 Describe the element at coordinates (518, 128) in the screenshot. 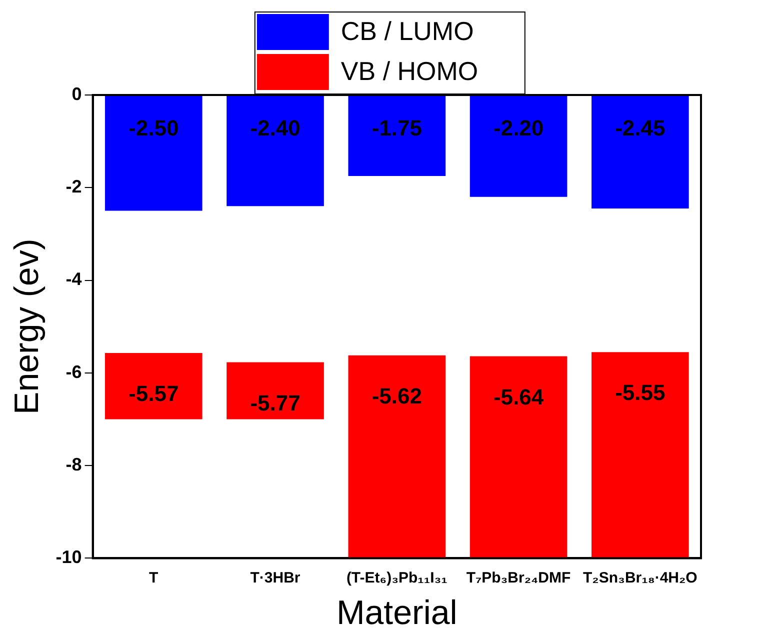

I see `data-label: -2.20` at that location.